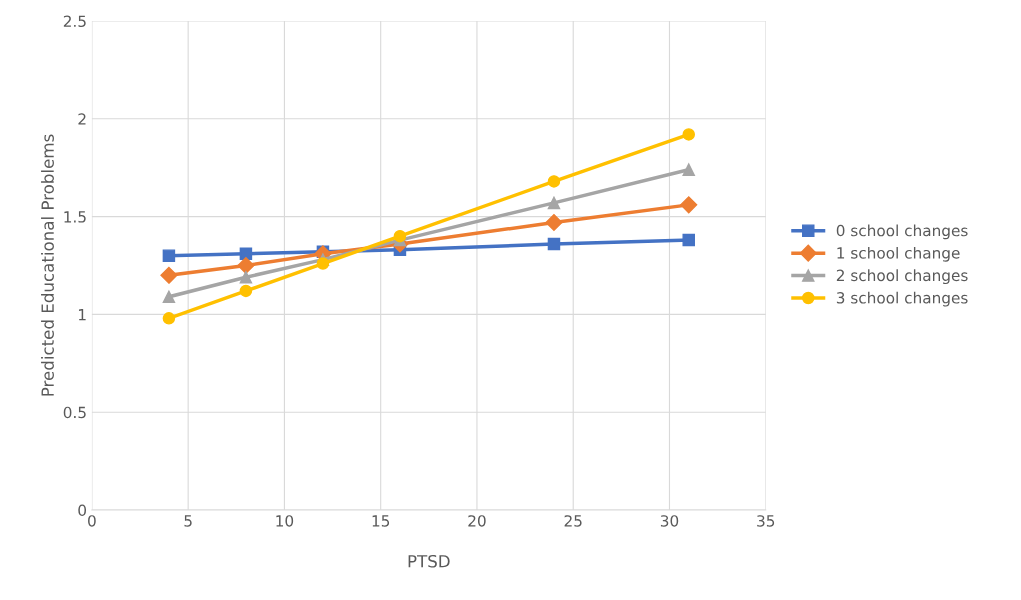  Describe the element at coordinates (902, 299) in the screenshot. I see `legend-label: 3 school changes` at that location.